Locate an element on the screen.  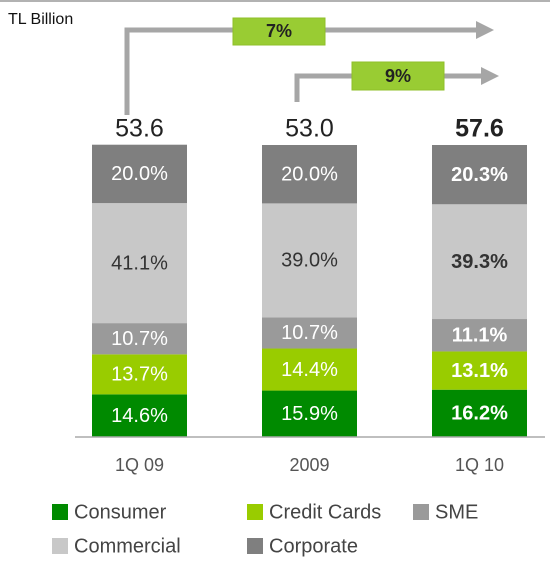
growth-label: 9% is located at coordinates (398, 76).